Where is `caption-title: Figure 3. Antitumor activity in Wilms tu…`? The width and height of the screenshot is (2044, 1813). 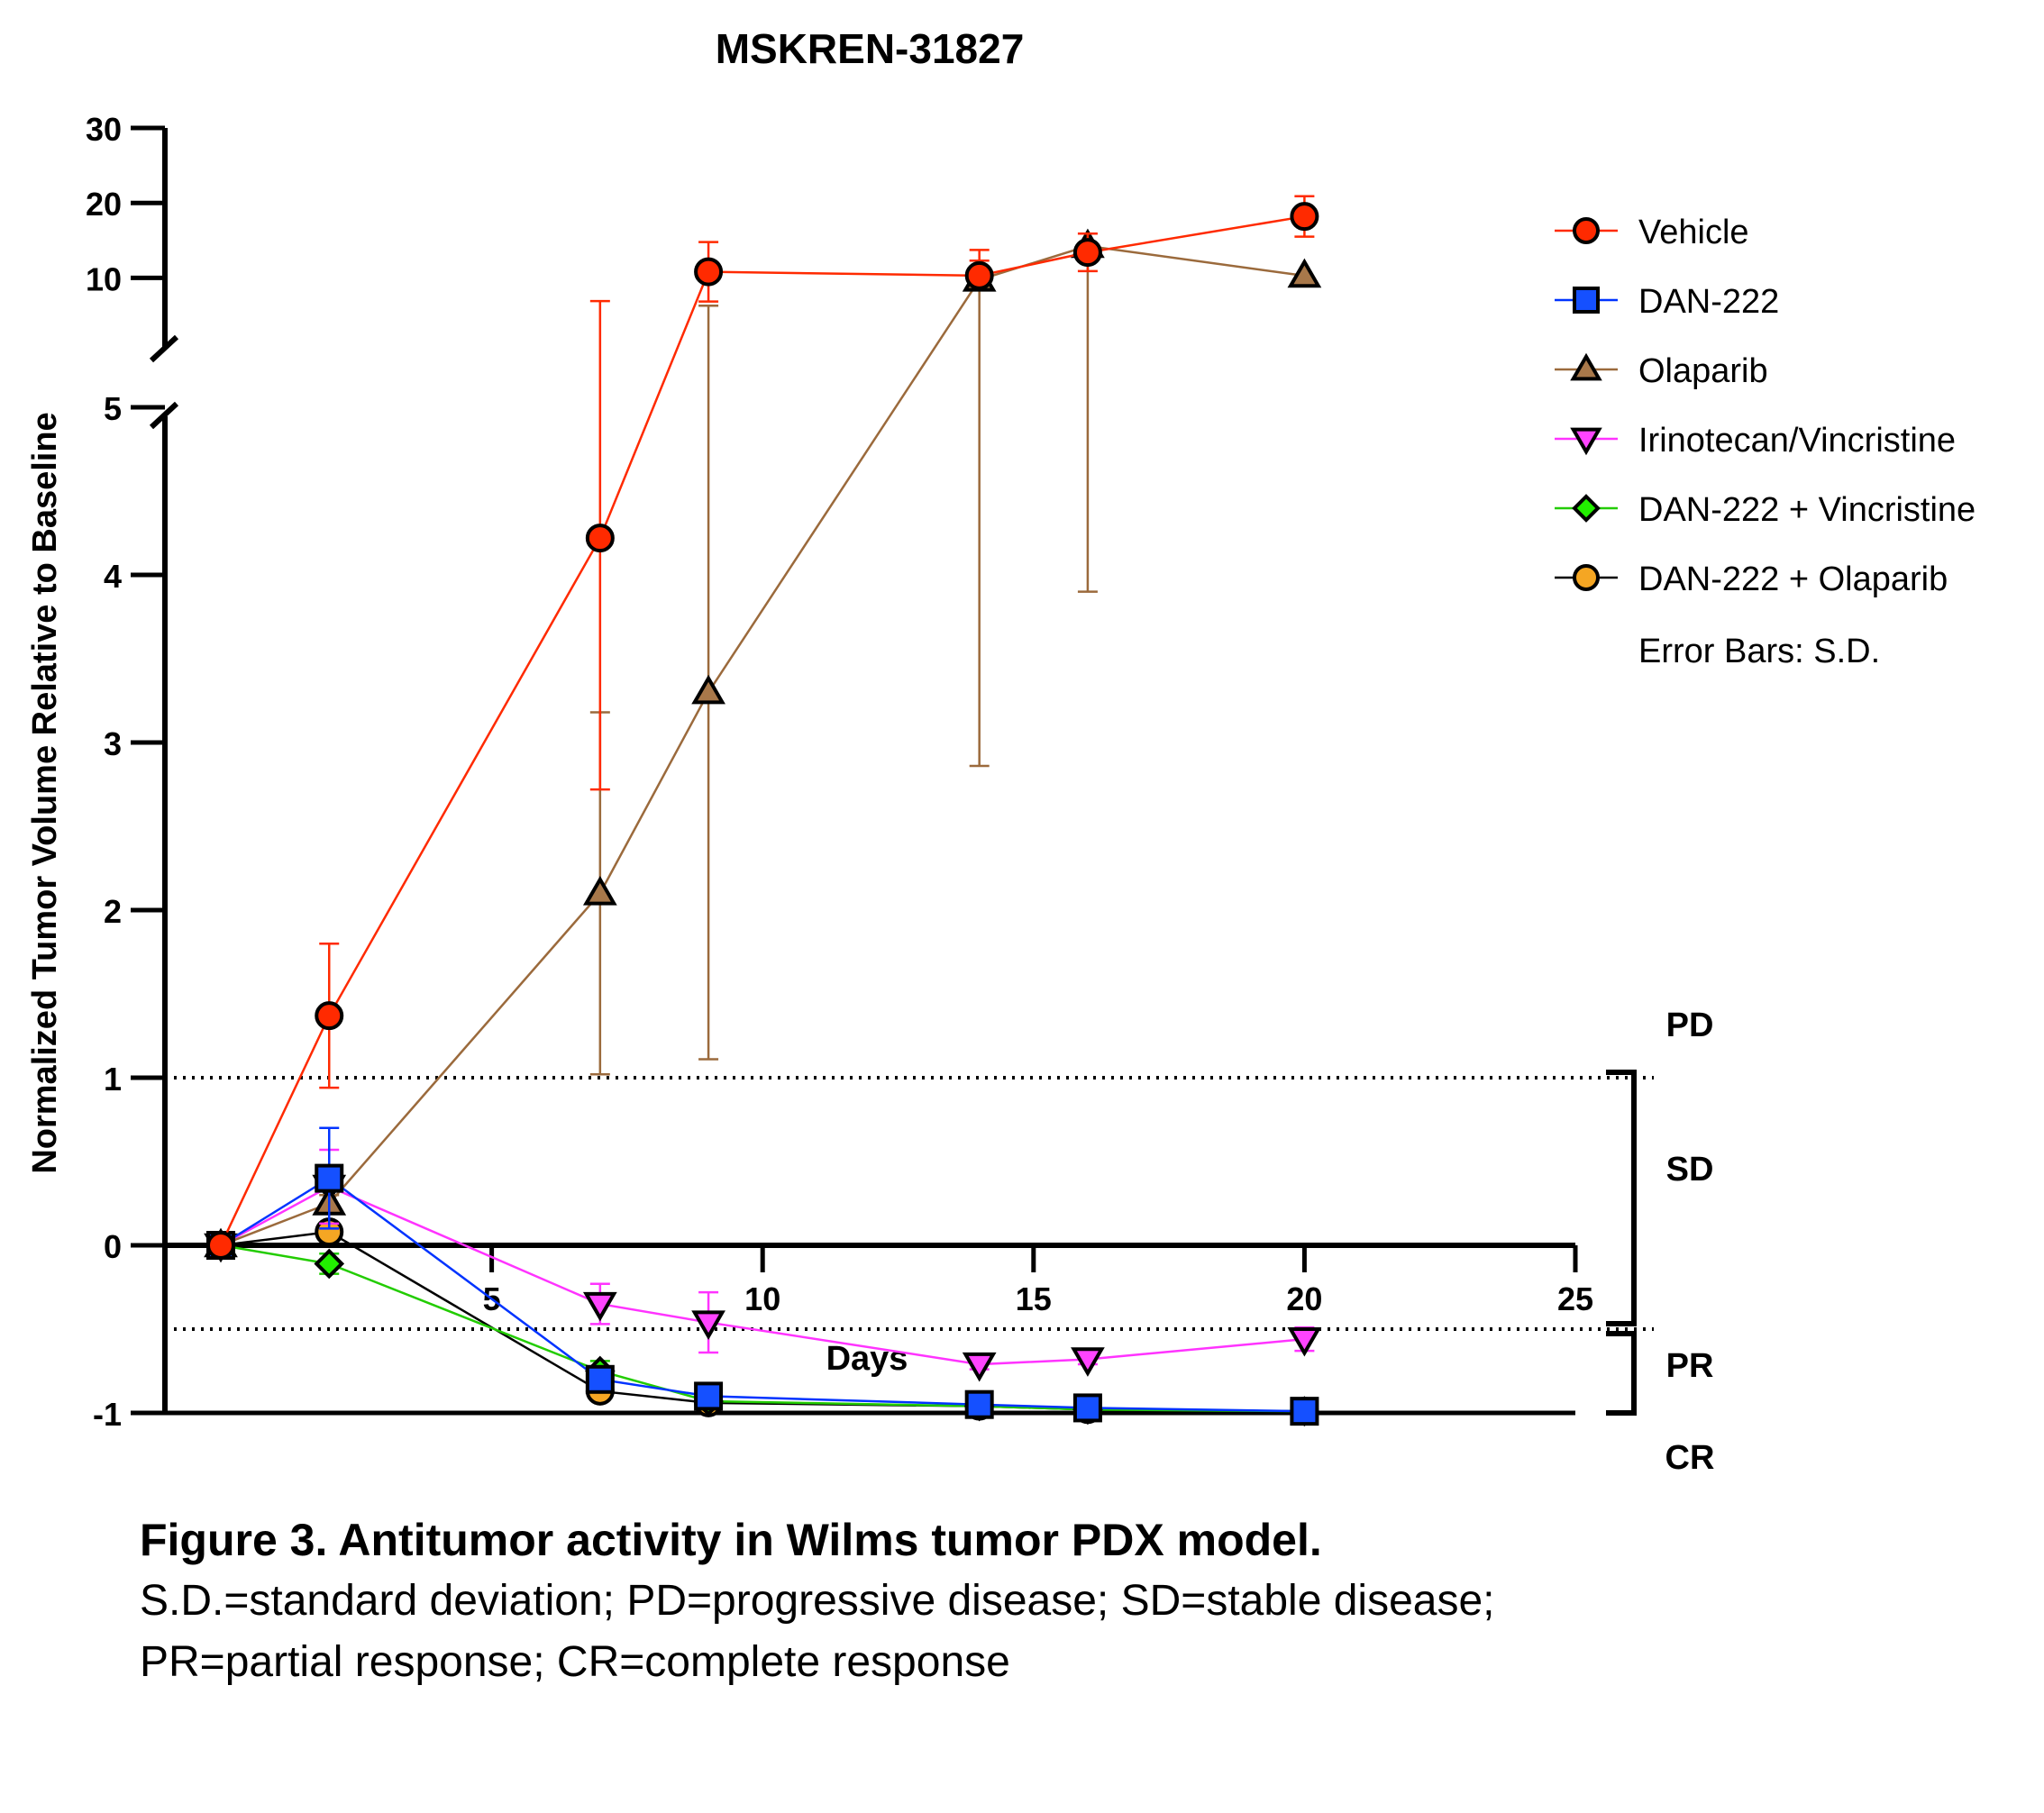 caption-title: Figure 3. Antitumor activity in Wilms tu… is located at coordinates (731, 1540).